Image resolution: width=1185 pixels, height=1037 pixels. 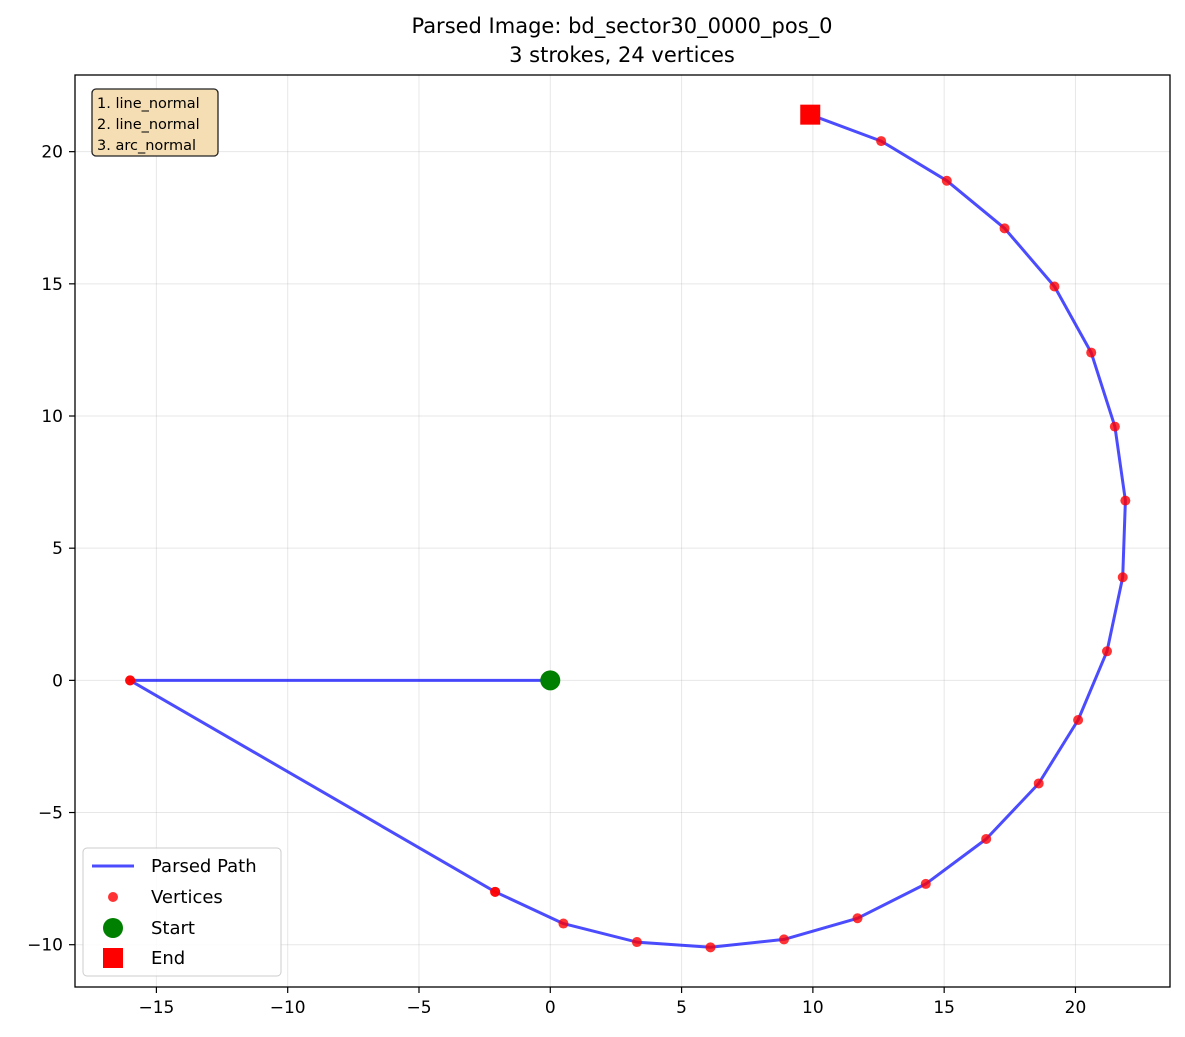 I want to click on legend-start-swatch, so click(x=113, y=928).